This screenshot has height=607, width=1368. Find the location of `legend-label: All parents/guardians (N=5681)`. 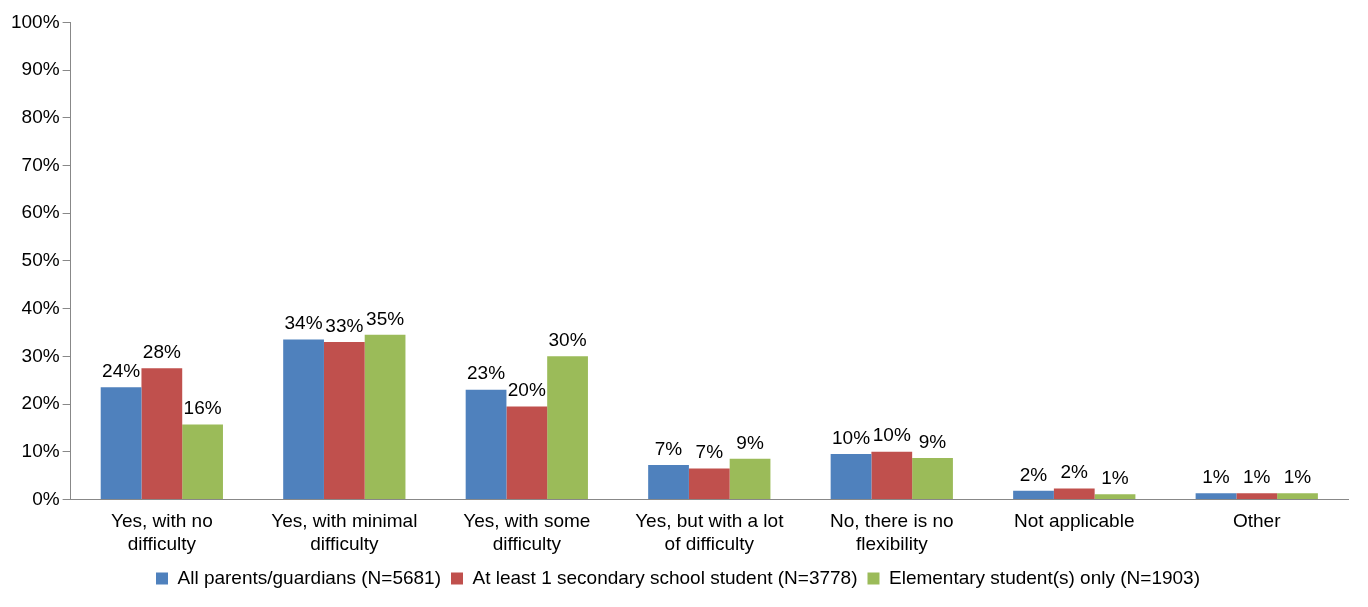

legend-label: All parents/guardians (N=5681) is located at coordinates (309, 577).